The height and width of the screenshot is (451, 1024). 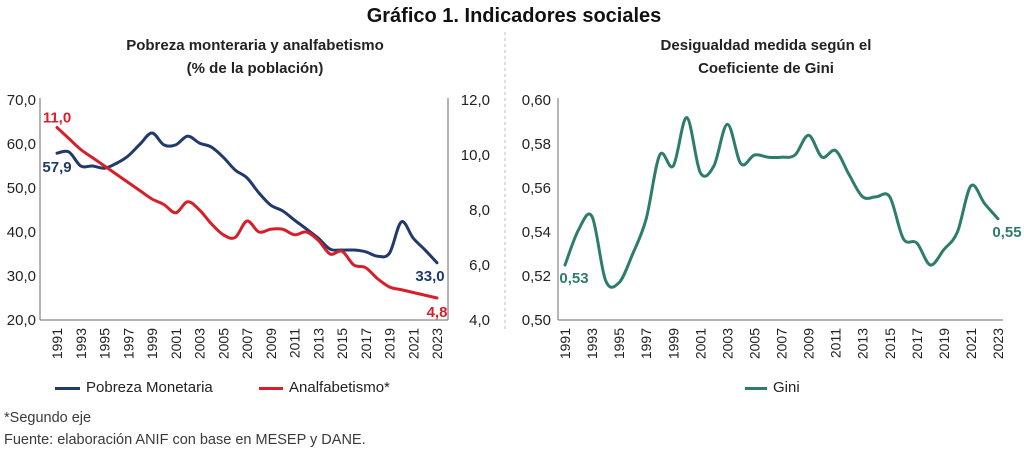 I want to click on data-label: 33,0, so click(x=429, y=276).